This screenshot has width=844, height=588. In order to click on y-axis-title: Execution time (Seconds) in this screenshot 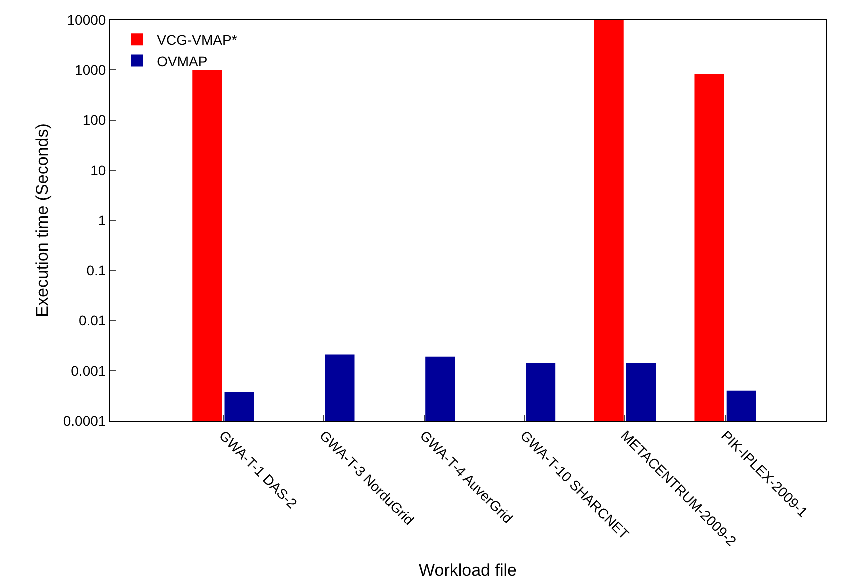, I will do `click(42, 221)`.